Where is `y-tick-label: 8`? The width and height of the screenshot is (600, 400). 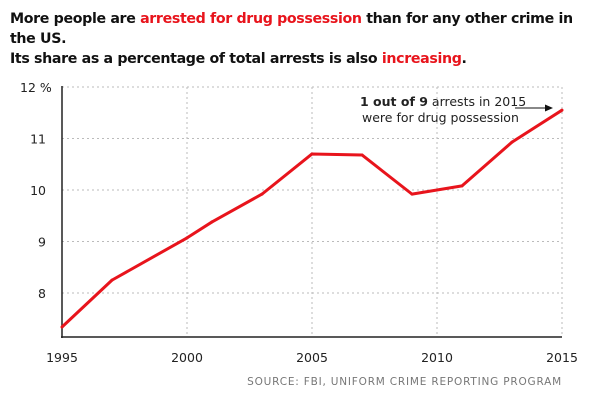
y-tick-label: 8 is located at coordinates (42, 293).